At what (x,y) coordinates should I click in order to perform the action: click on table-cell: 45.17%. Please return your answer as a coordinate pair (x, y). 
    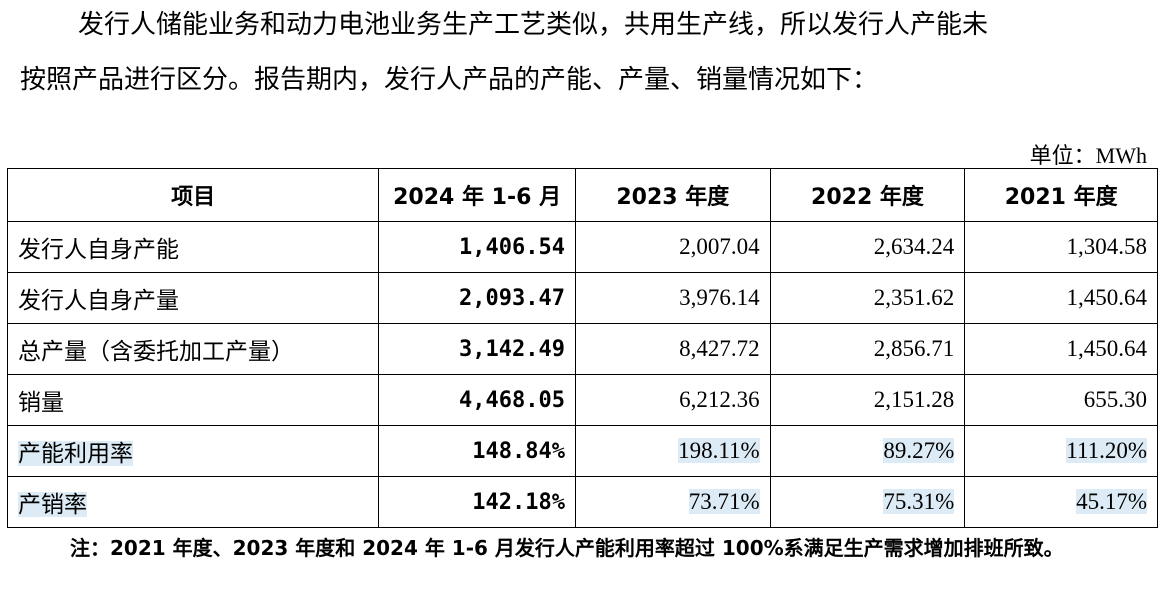
    Looking at the image, I should click on (1061, 502).